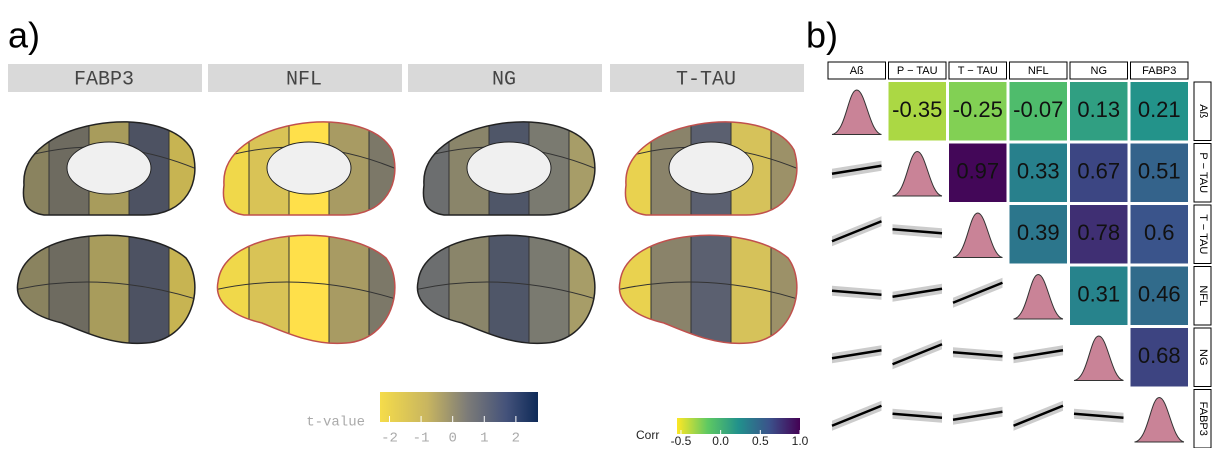 The image size is (1212, 453). What do you see at coordinates (421, 439) in the screenshot?
I see `colorbar-tick-label: -1` at bounding box center [421, 439].